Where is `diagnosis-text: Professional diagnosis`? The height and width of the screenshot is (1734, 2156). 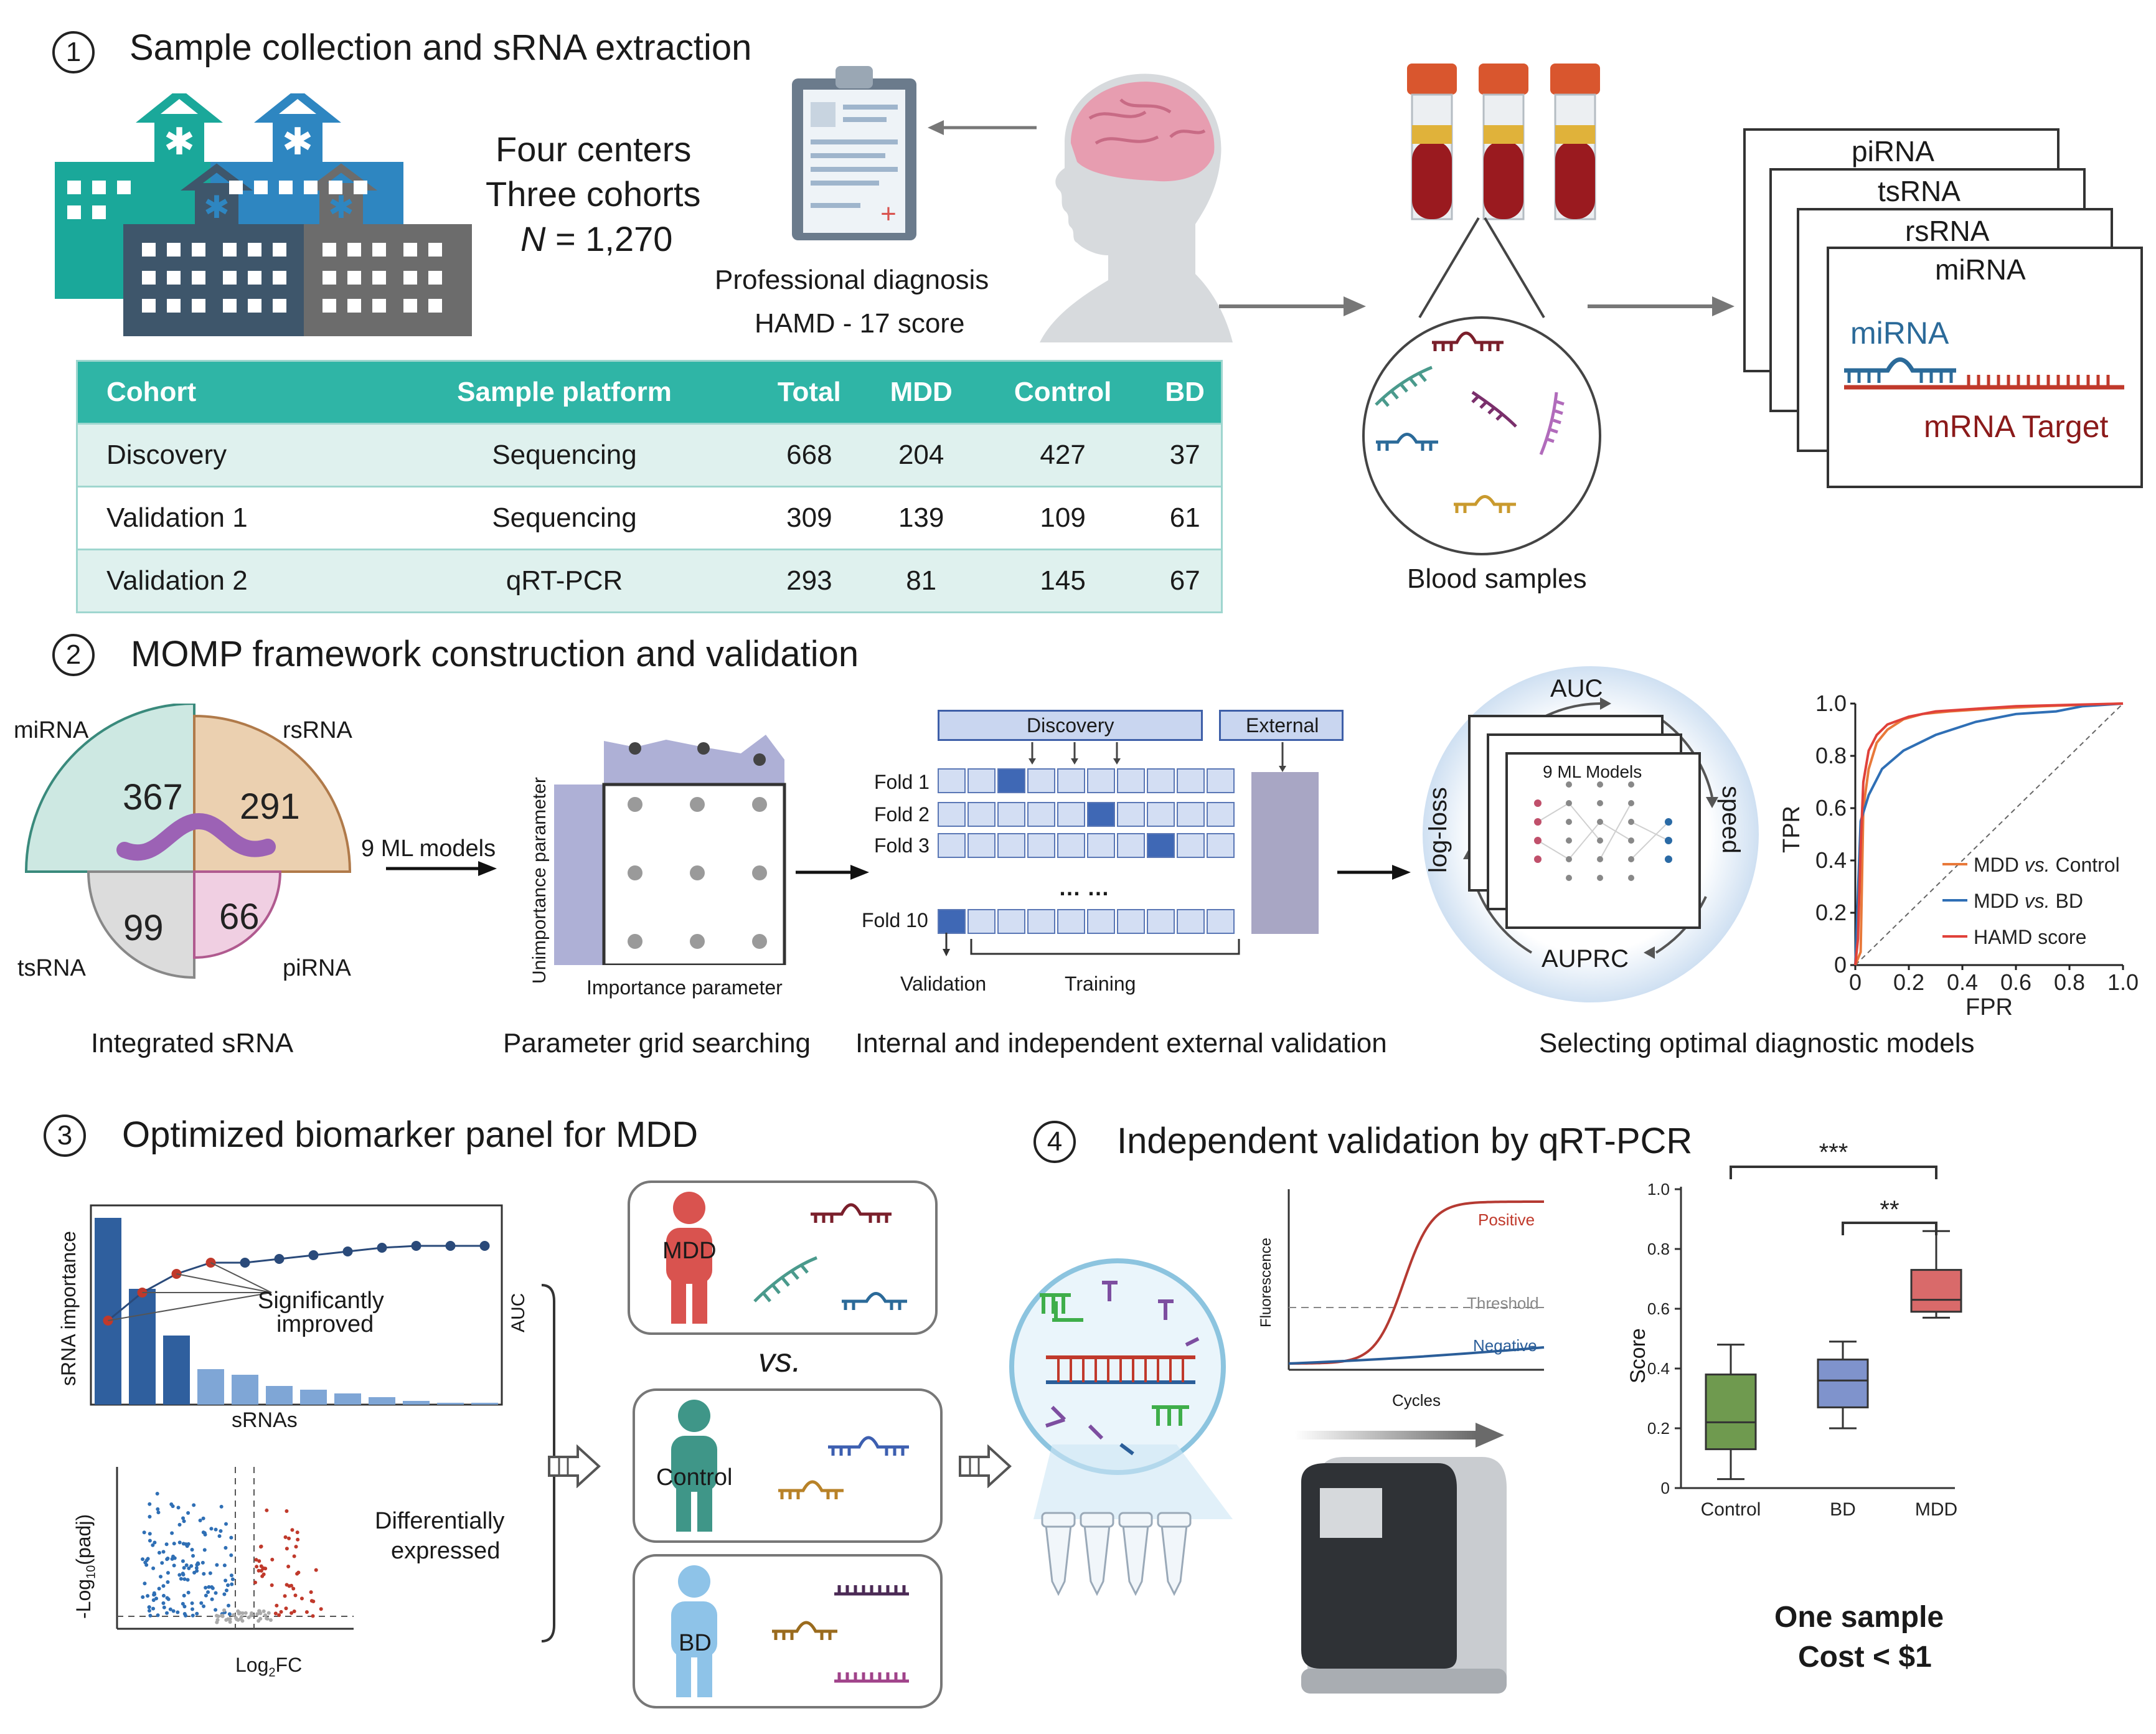
diagnosis-text: Professional diagnosis is located at coordinates (852, 280).